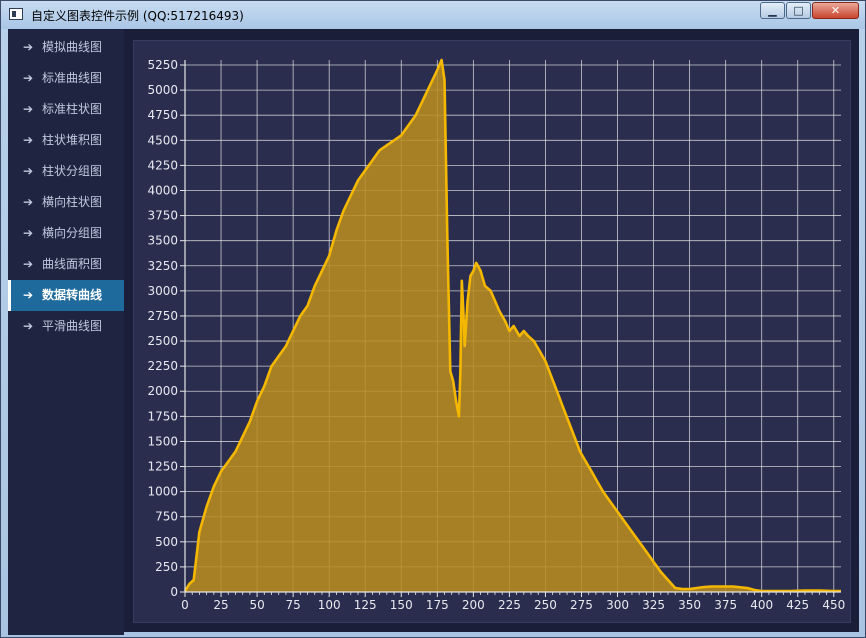 The image size is (866, 638). What do you see at coordinates (72, 47) in the screenshot?
I see `sidebar-item-label: 模拟曲线图` at bounding box center [72, 47].